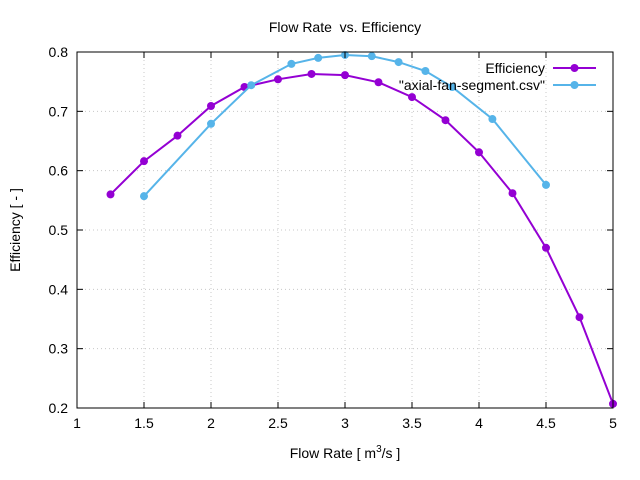  I want to click on x-tick-label: 1.5, so click(144, 423).